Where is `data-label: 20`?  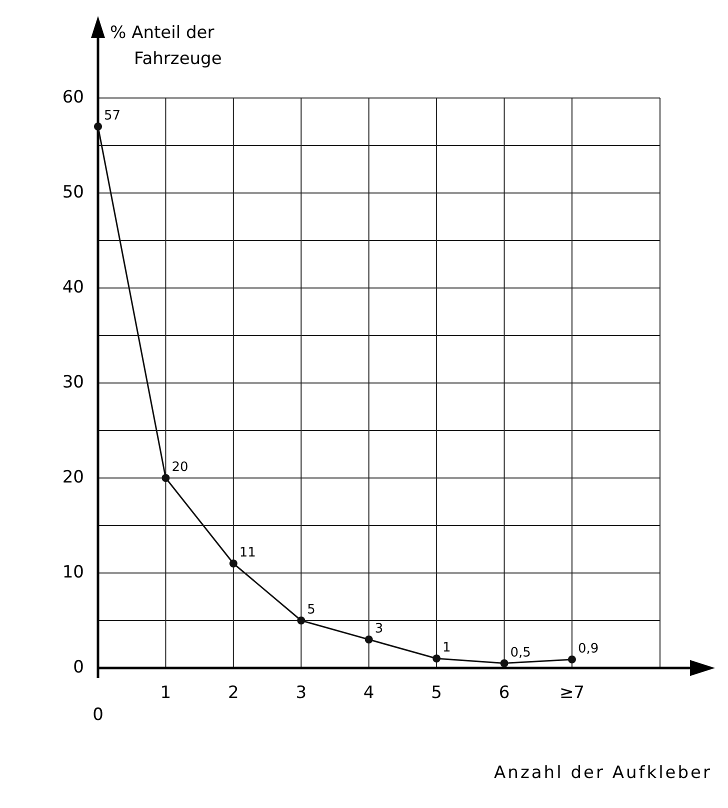
data-label: 20 is located at coordinates (180, 467).